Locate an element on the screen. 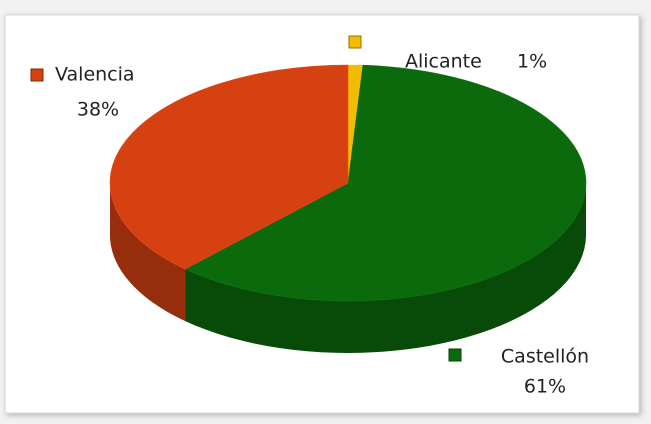 Image resolution: width=651 pixels, height=424 pixels. category-label: Castellón is located at coordinates (545, 357).